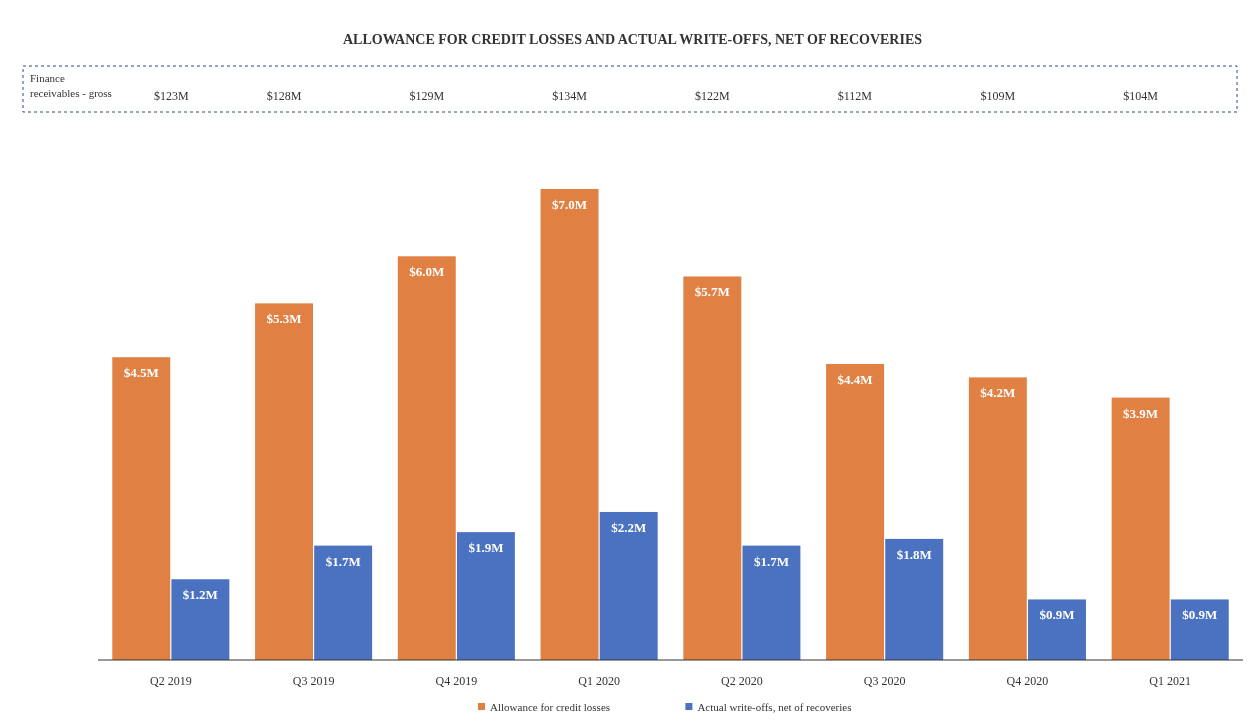  I want to click on x-tick-label: Q4 2019, so click(456, 681).